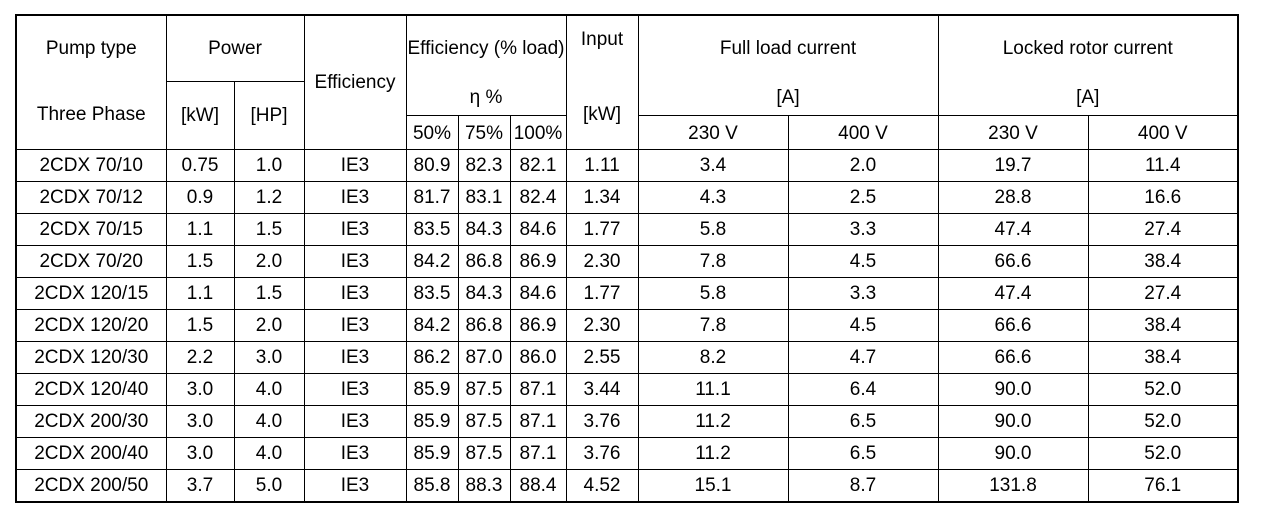  Describe the element at coordinates (1163, 132) in the screenshot. I see `header-lrc-400v: 400 V` at that location.